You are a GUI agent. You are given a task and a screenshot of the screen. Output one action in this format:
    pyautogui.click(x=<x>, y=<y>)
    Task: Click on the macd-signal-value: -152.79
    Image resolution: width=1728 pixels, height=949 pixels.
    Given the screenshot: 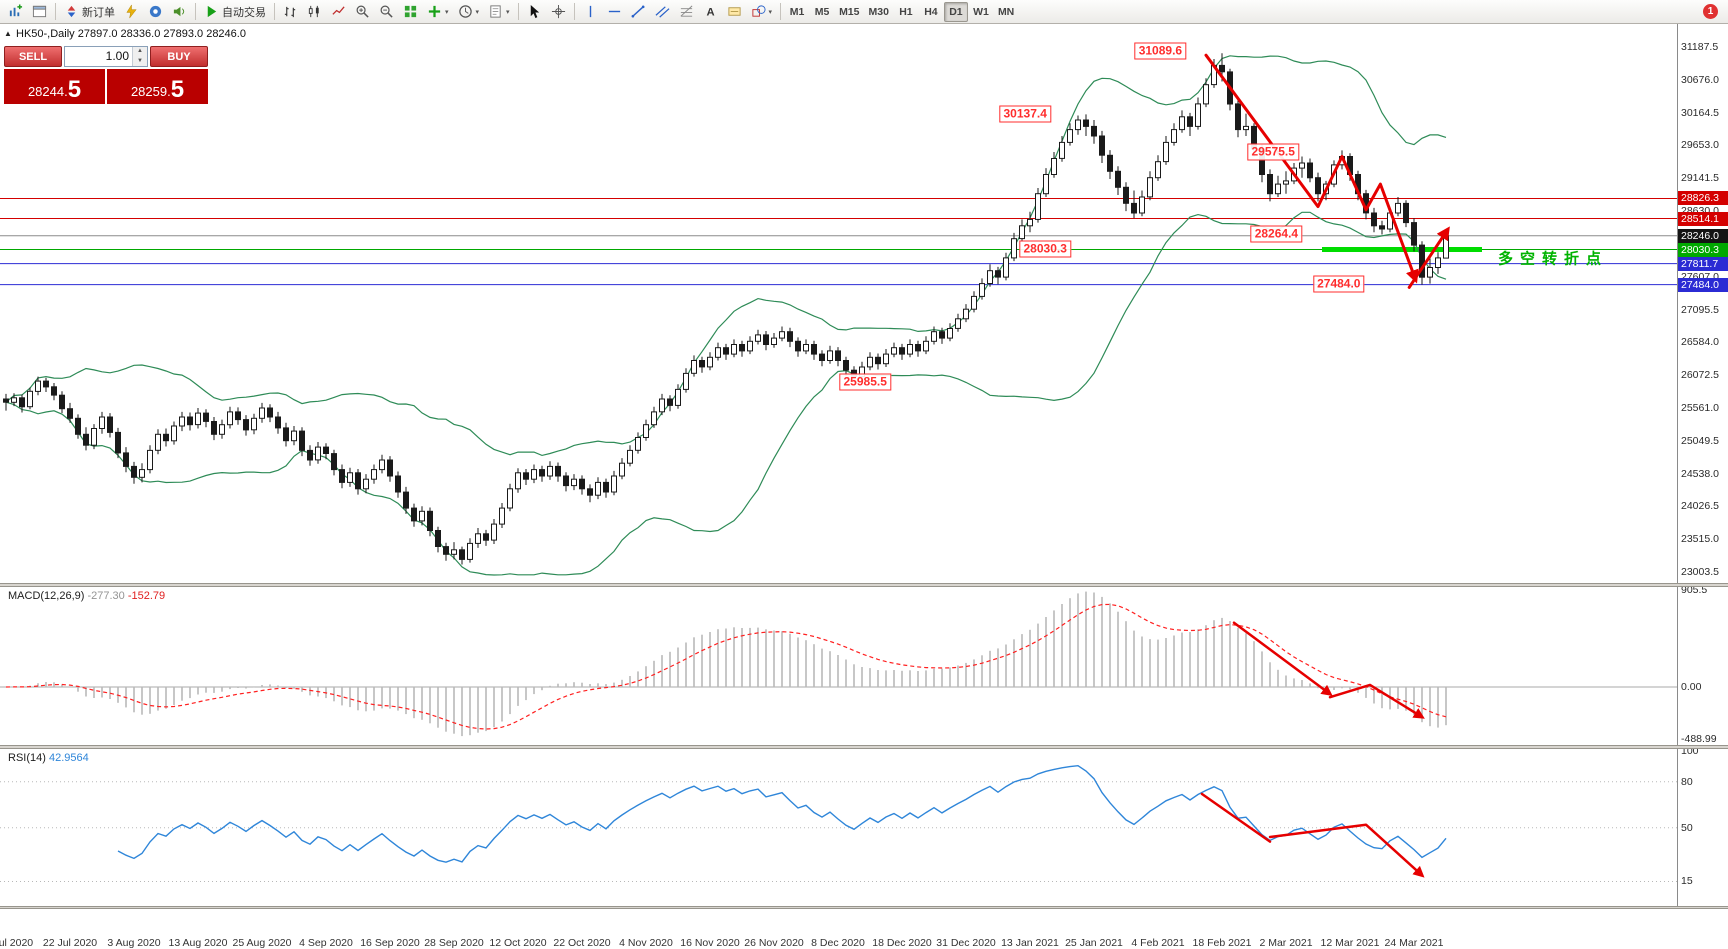 What is the action you would take?
    pyautogui.click(x=146, y=596)
    